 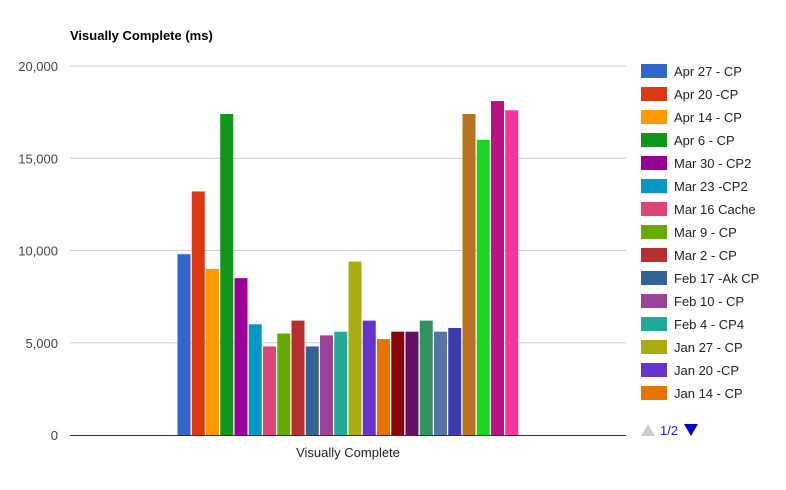 What do you see at coordinates (348, 452) in the screenshot?
I see `x-category-label: Visually Complete` at bounding box center [348, 452].